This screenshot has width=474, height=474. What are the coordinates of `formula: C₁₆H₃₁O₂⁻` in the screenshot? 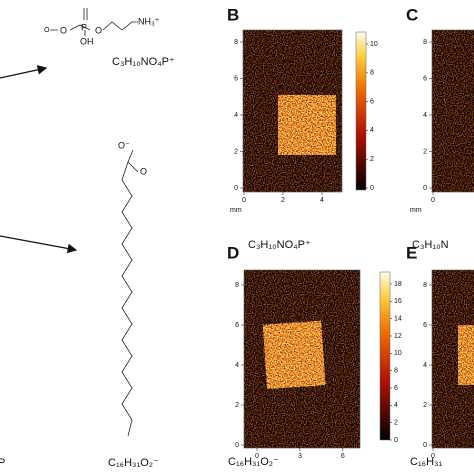 It's located at (133, 463).